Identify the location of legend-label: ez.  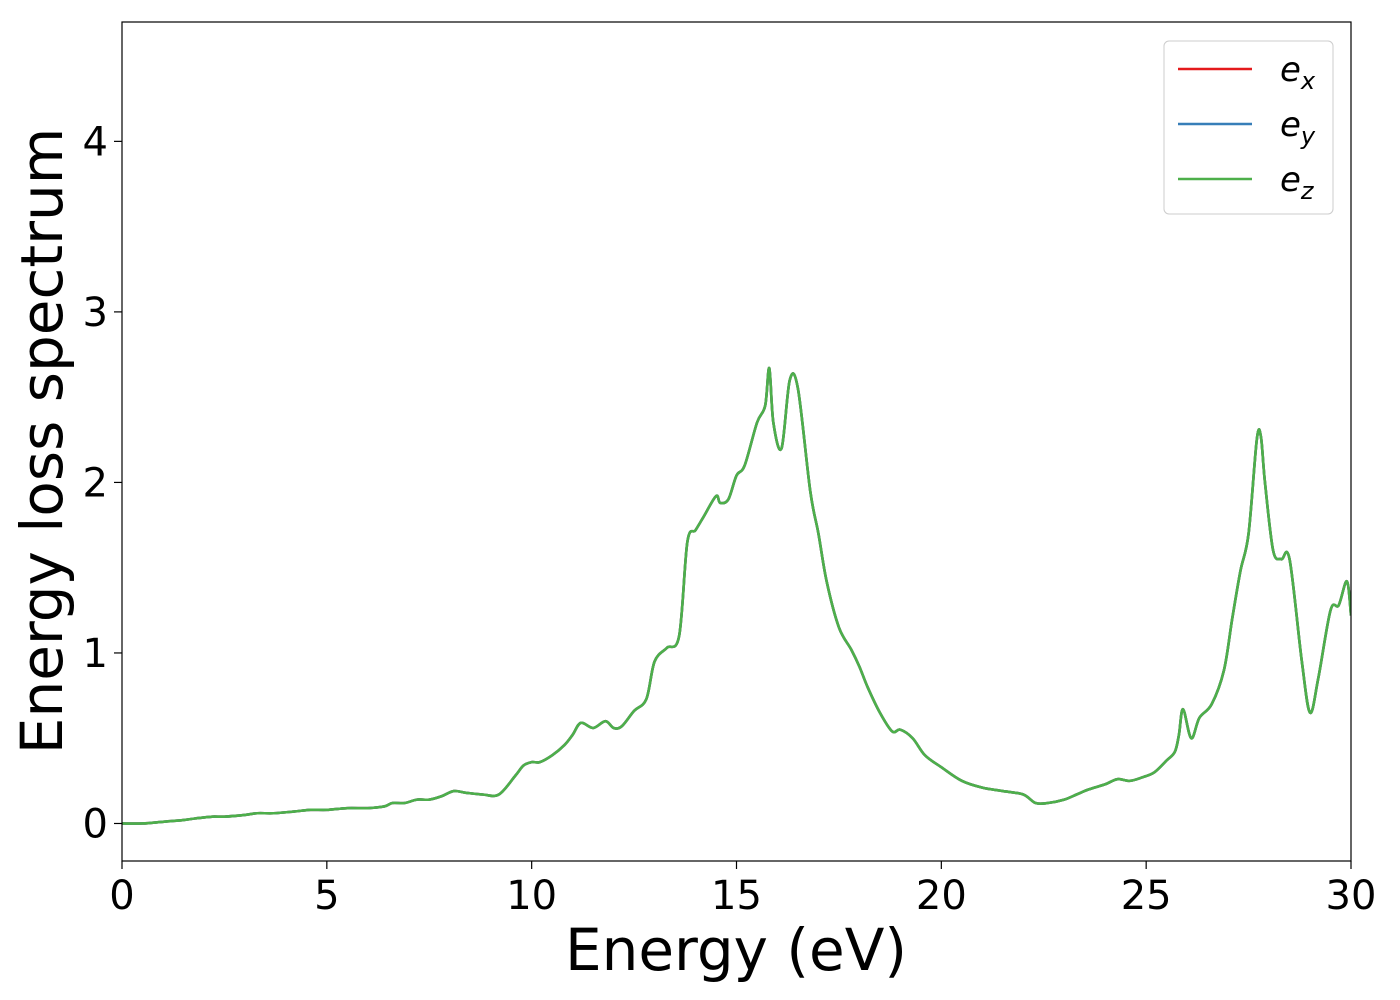
(1297, 182).